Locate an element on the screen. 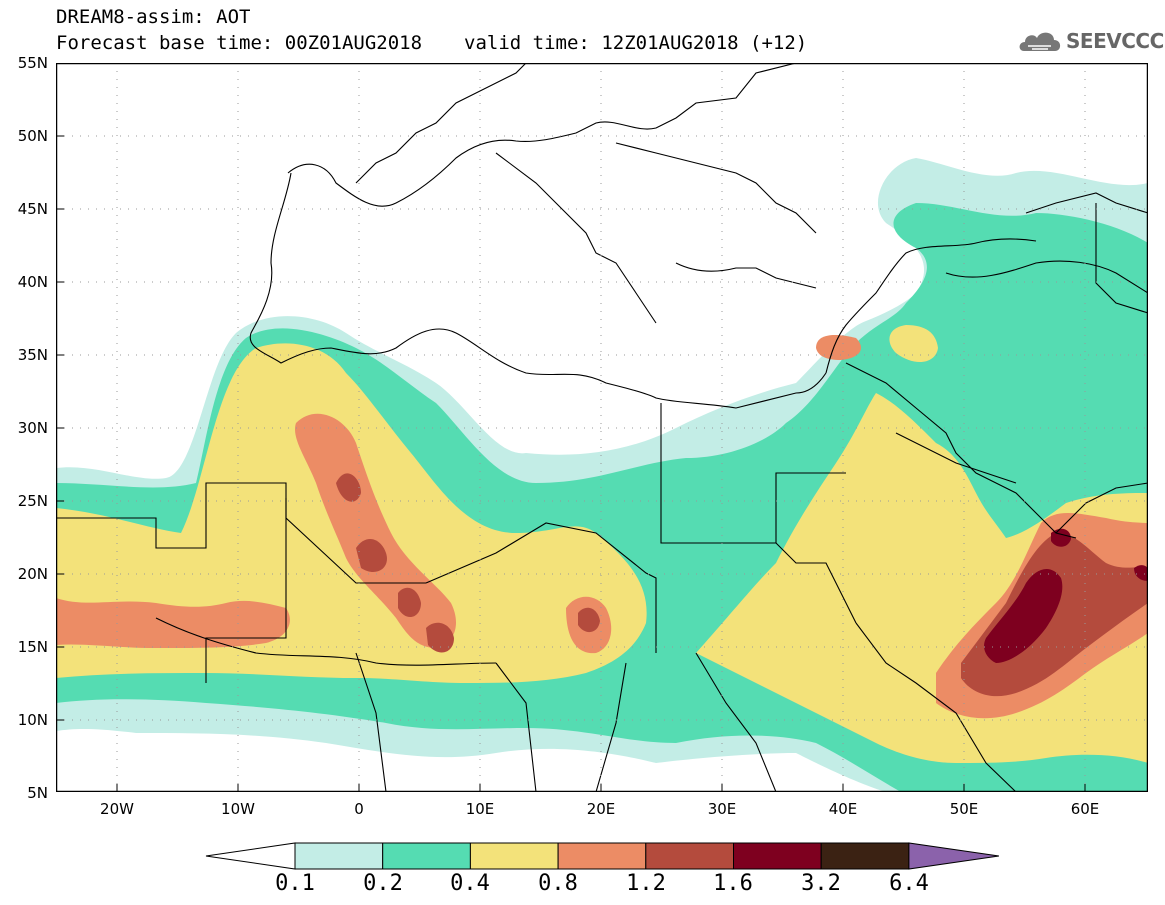  colorbar-label: 0.8 is located at coordinates (558, 883).